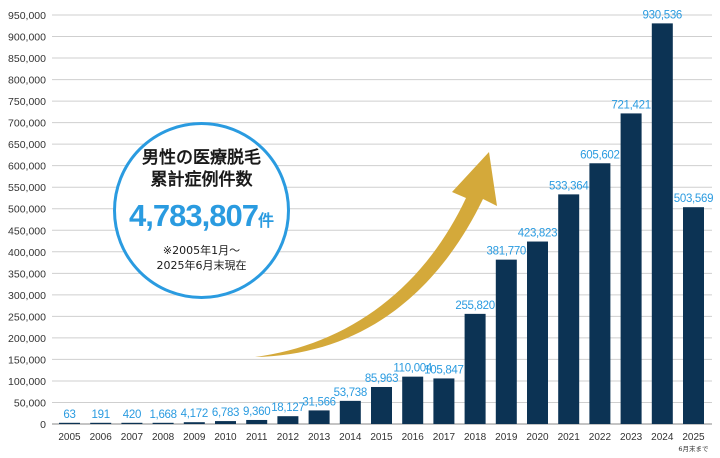 This screenshot has width=720, height=458. I want to click on x-tick-label: 2009, so click(194, 437).